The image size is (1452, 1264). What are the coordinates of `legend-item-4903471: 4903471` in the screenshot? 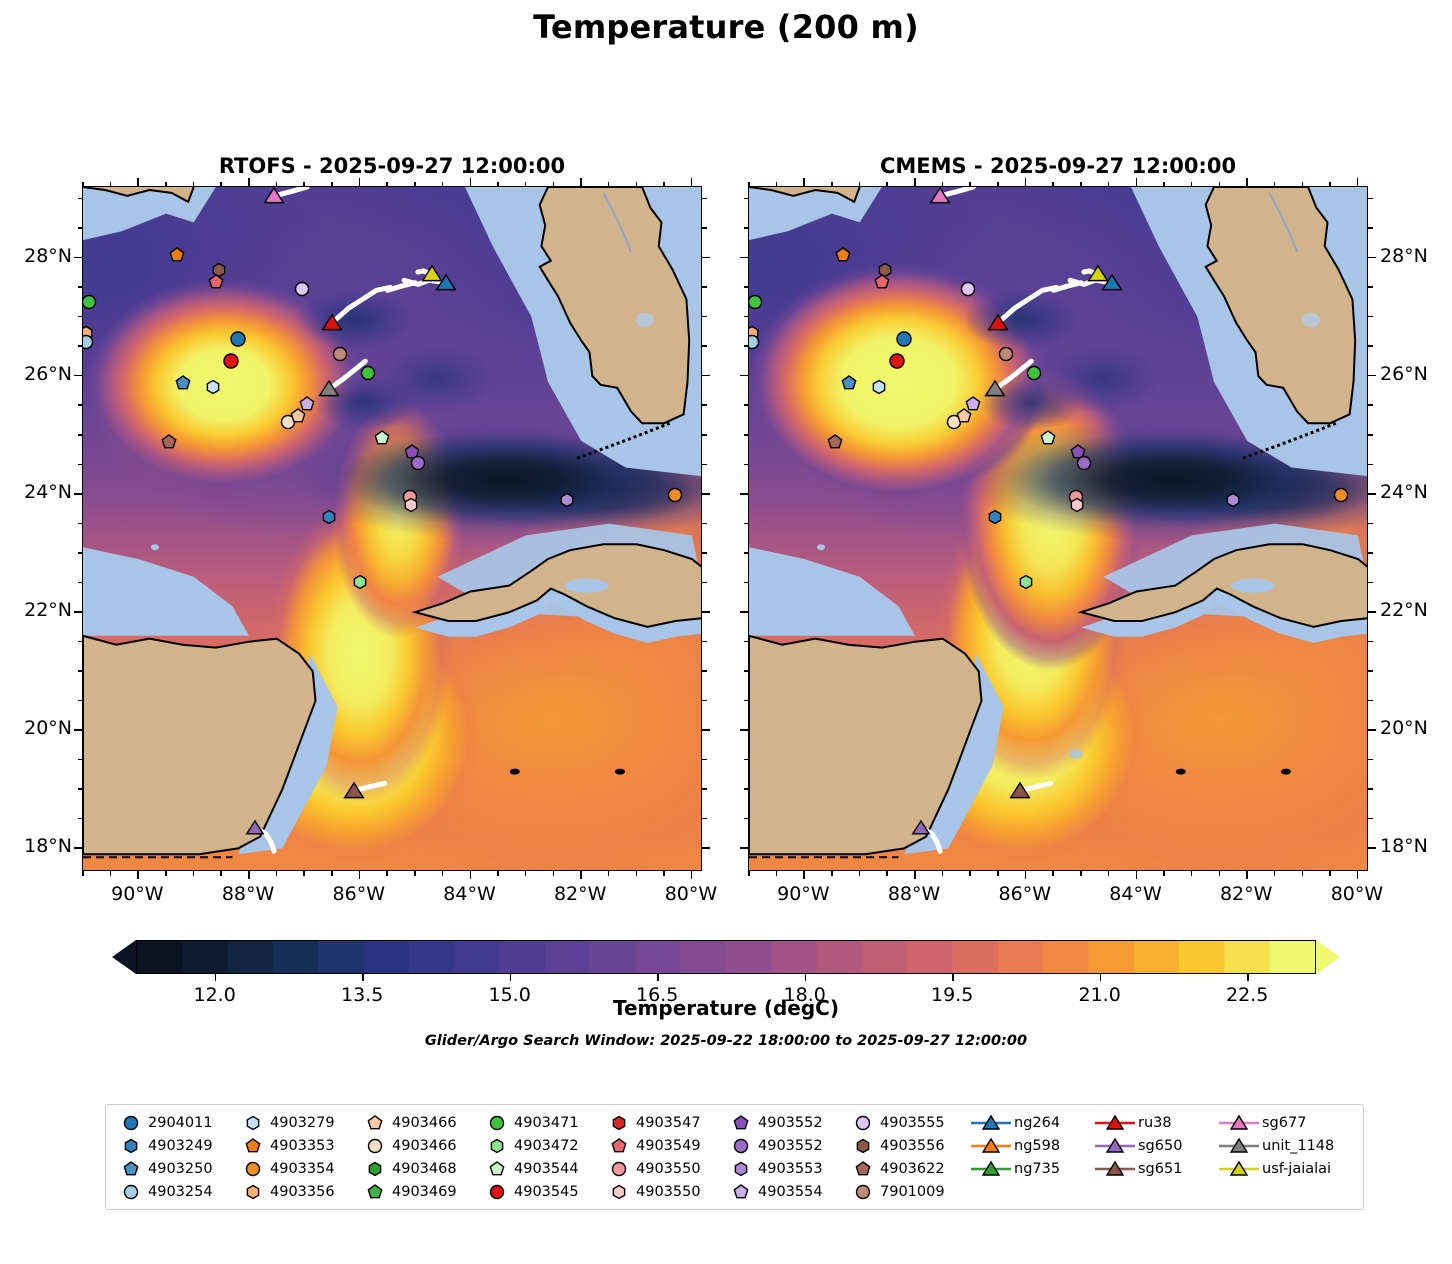 It's located at (541, 1122).